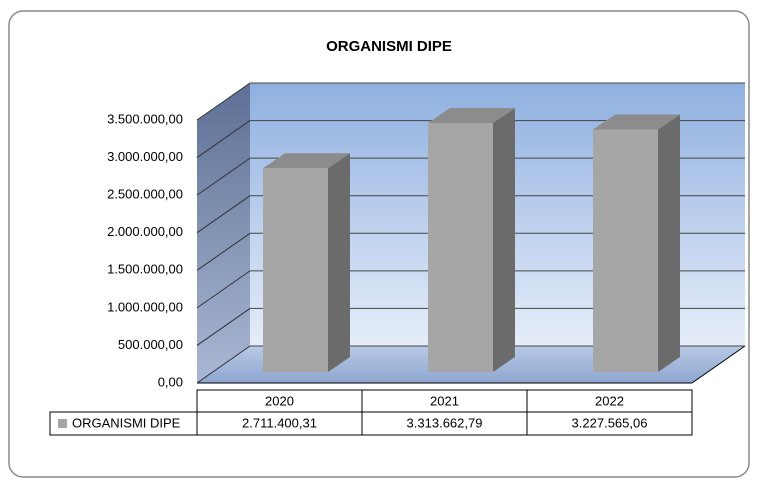 The image size is (759, 490). What do you see at coordinates (150, 344) in the screenshot?
I see `y-tick-label: 500.000,00` at bounding box center [150, 344].